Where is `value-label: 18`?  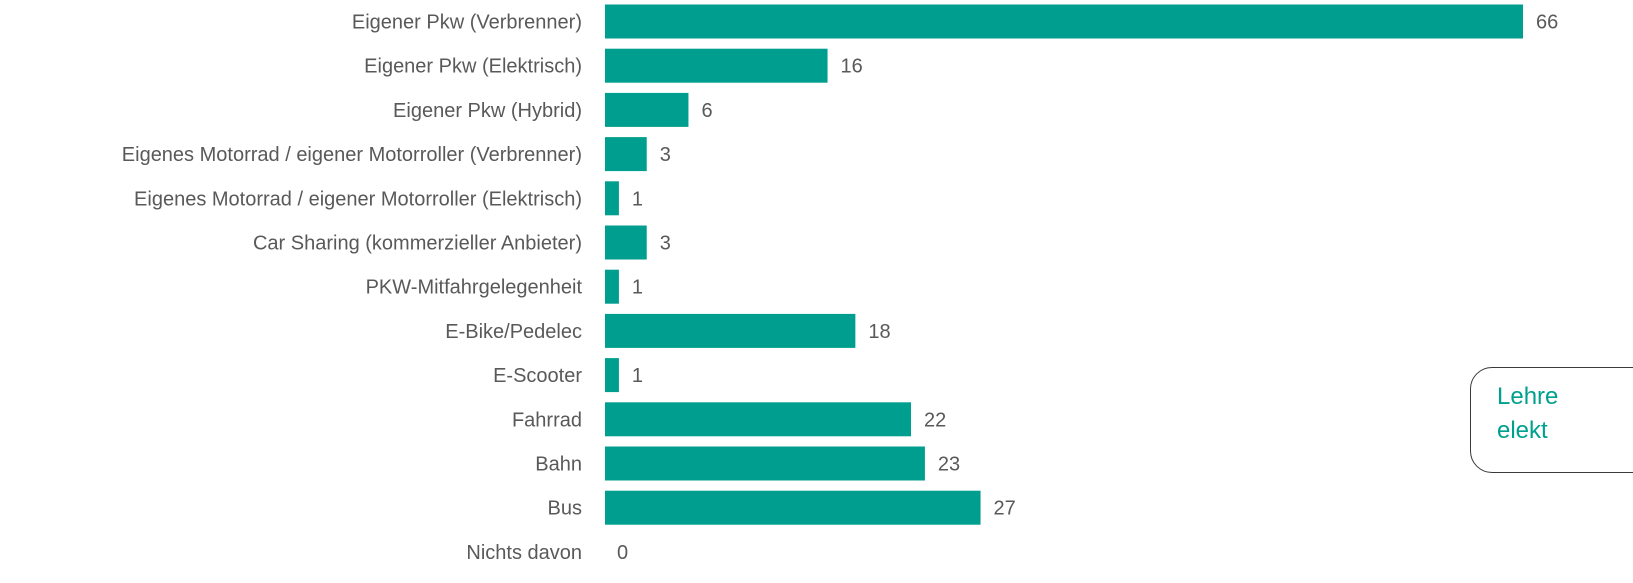
value-label: 18 is located at coordinates (879, 332).